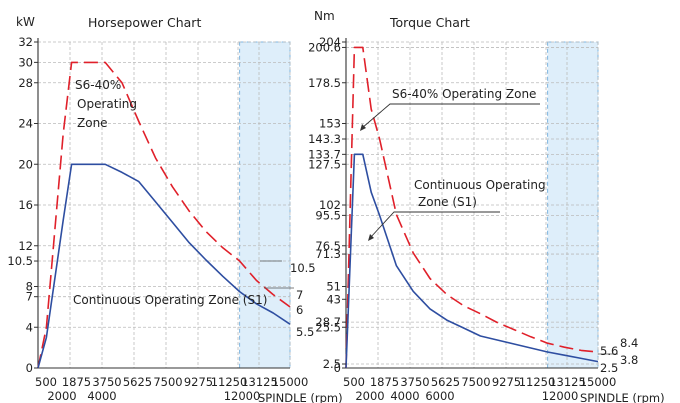 This screenshot has height=403, width=680. I want to click on hp-s6-label-line1: S6-40%, so click(98, 85).